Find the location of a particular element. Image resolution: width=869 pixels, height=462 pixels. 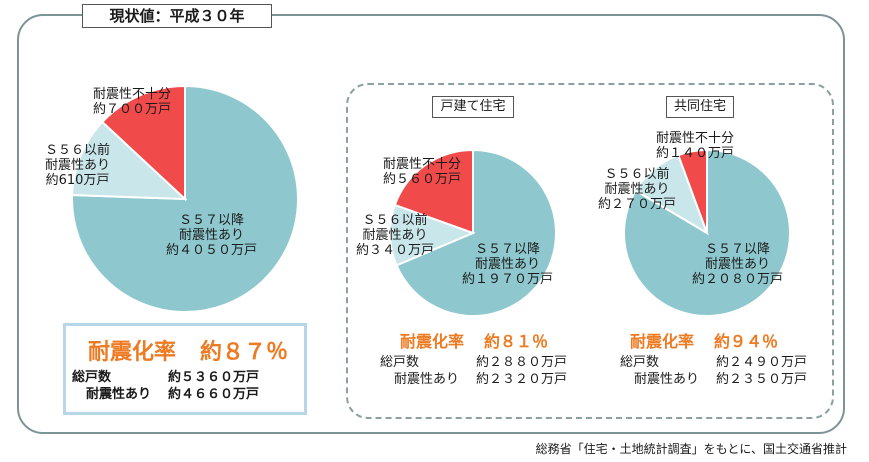

stat-apartment-resistant: 耐震性あり 約２３５０万戸 is located at coordinates (720, 379).